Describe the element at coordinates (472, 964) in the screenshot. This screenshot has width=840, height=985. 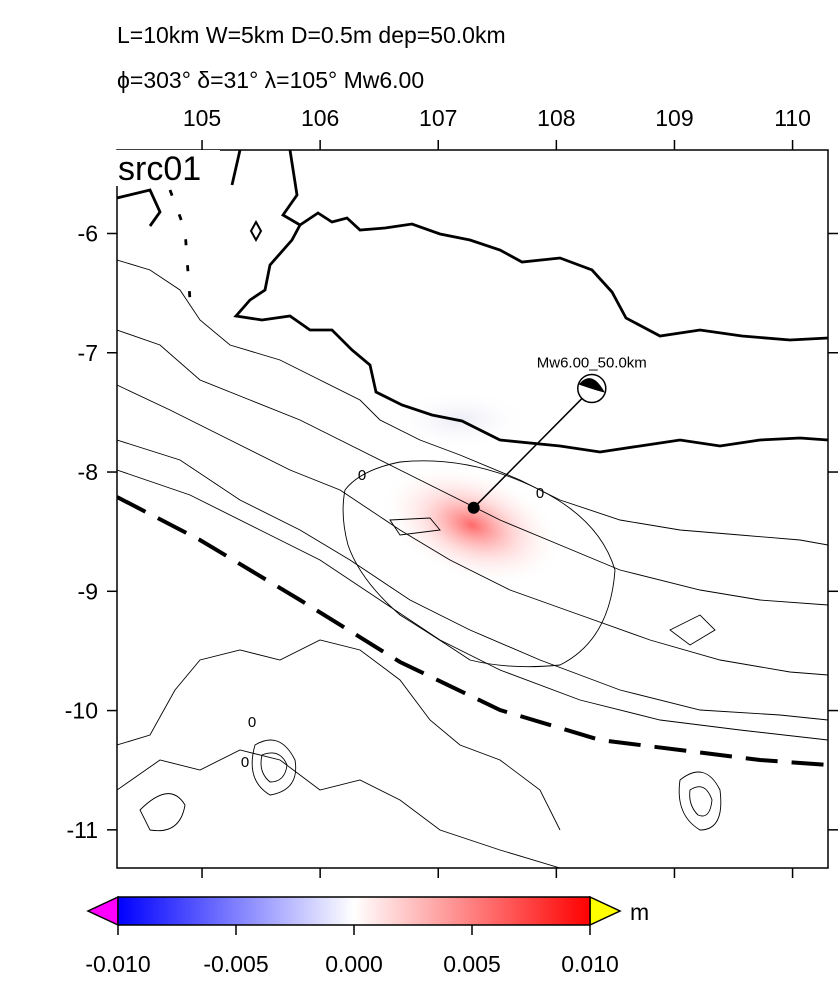
I see `colorbar-tick-label: 0.005` at that location.